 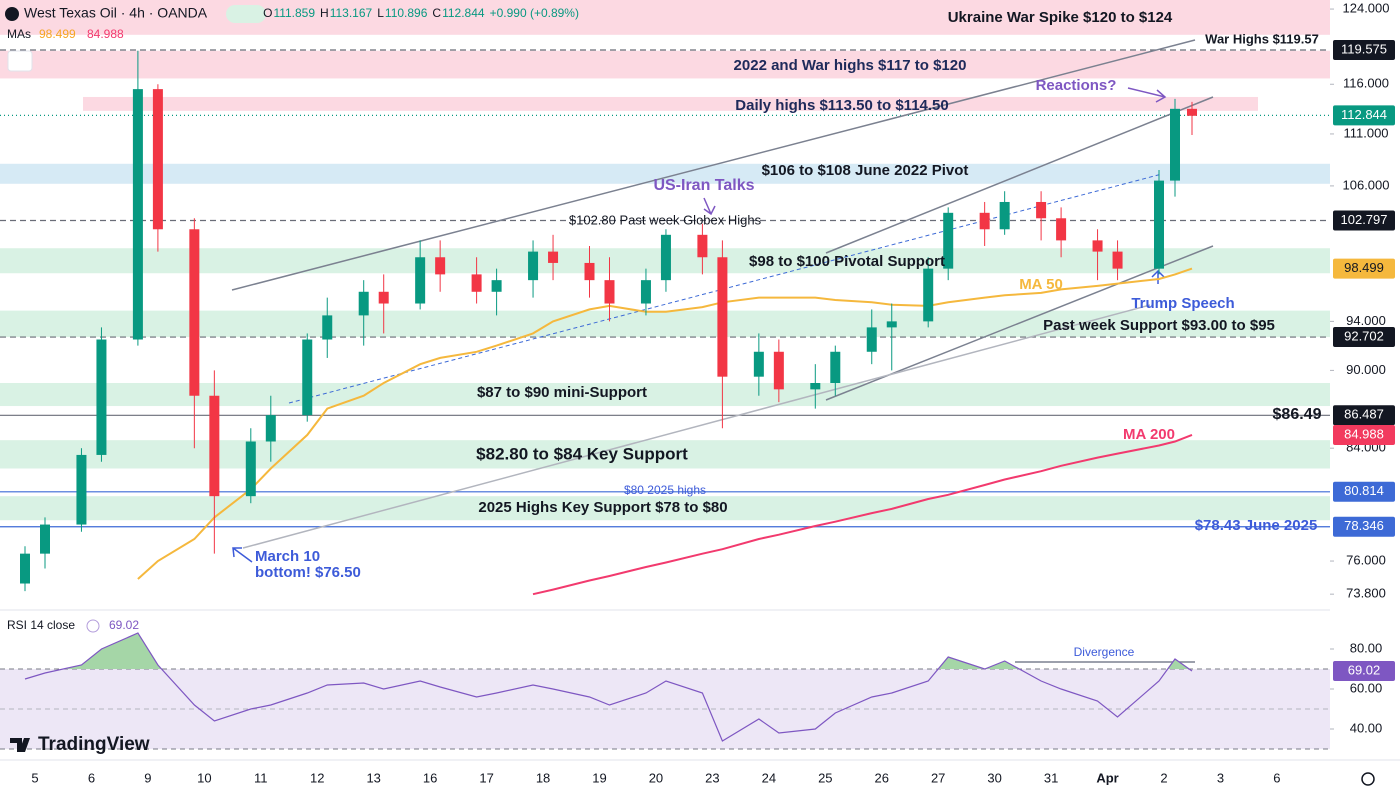 What do you see at coordinates (436, 13) in the screenshot?
I see `ohlc-label: C` at bounding box center [436, 13].